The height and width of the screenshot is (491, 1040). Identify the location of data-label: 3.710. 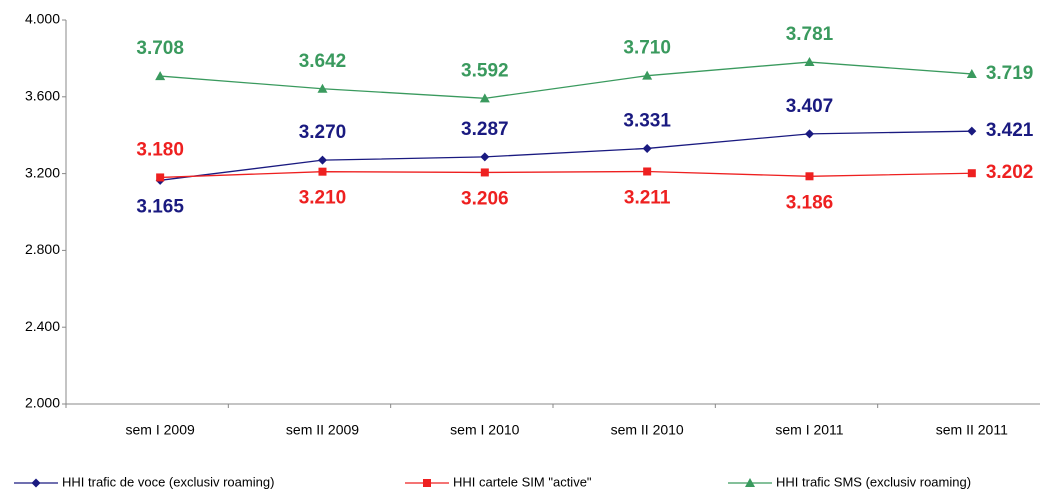
(647, 48).